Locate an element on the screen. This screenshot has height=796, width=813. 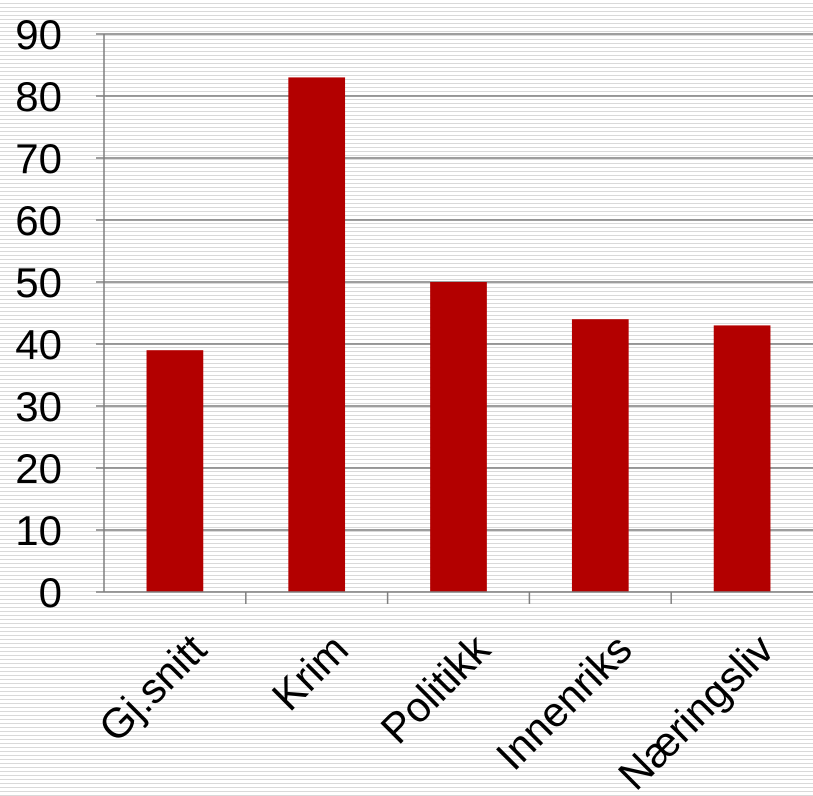
x-category-label: Næringsliv is located at coordinates (696, 710).